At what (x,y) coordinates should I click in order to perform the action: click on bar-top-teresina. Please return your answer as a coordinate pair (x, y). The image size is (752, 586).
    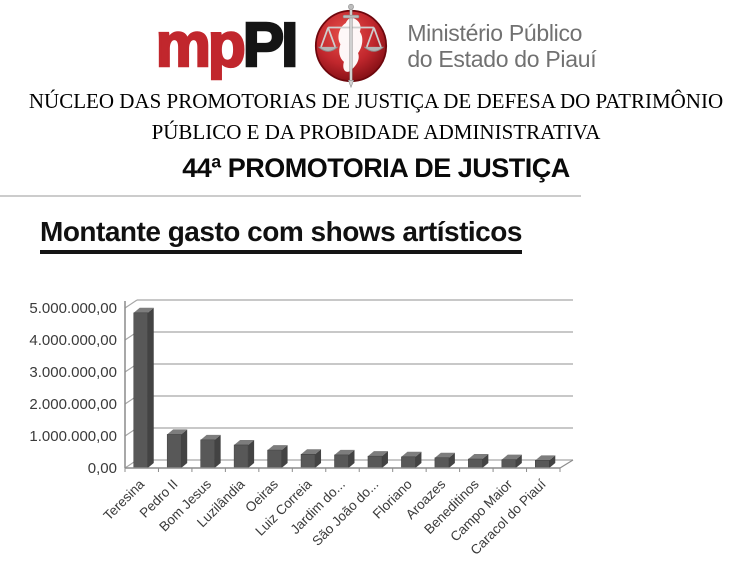
    Looking at the image, I should click on (143, 310).